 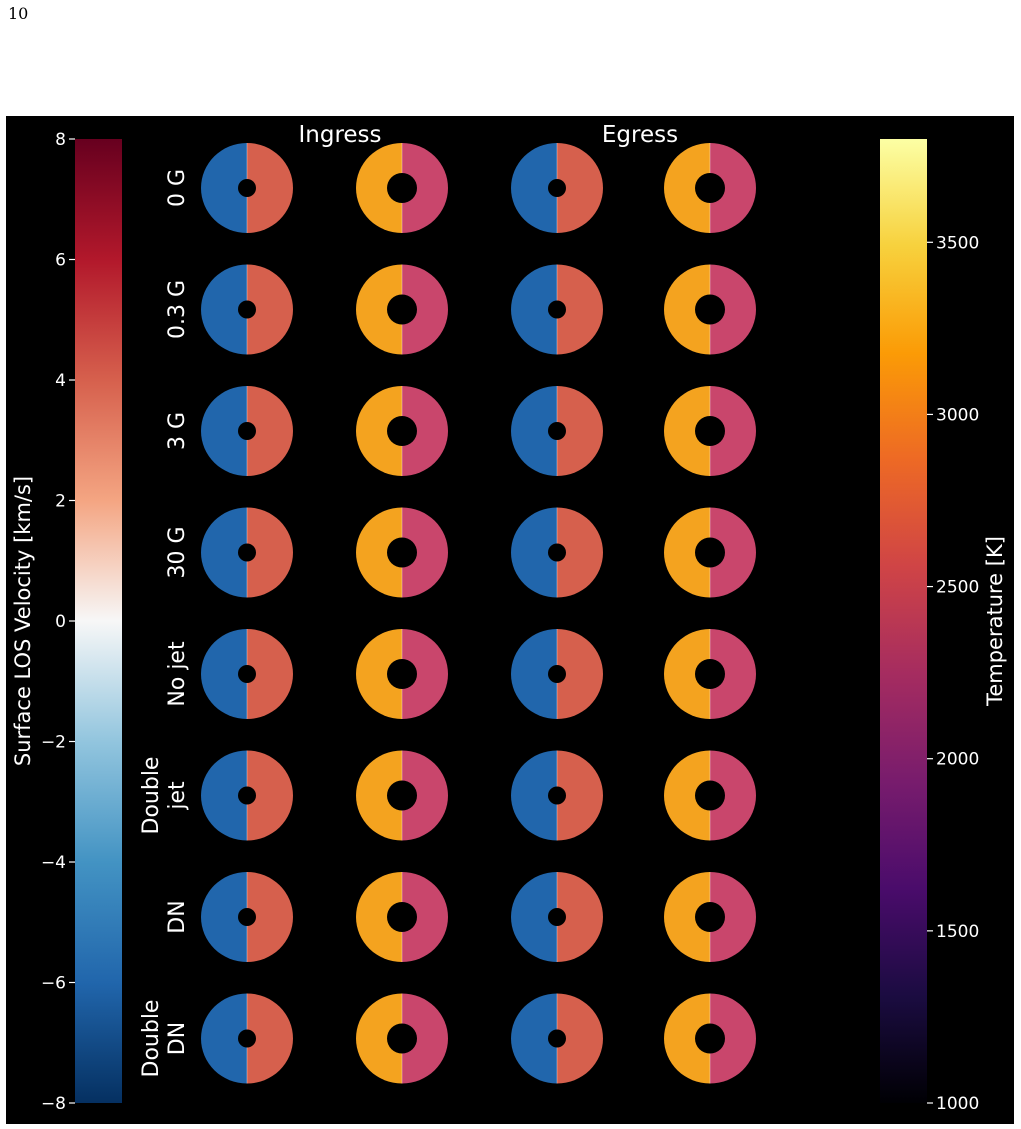 I want to click on row-label: DN, so click(x=177, y=1038).